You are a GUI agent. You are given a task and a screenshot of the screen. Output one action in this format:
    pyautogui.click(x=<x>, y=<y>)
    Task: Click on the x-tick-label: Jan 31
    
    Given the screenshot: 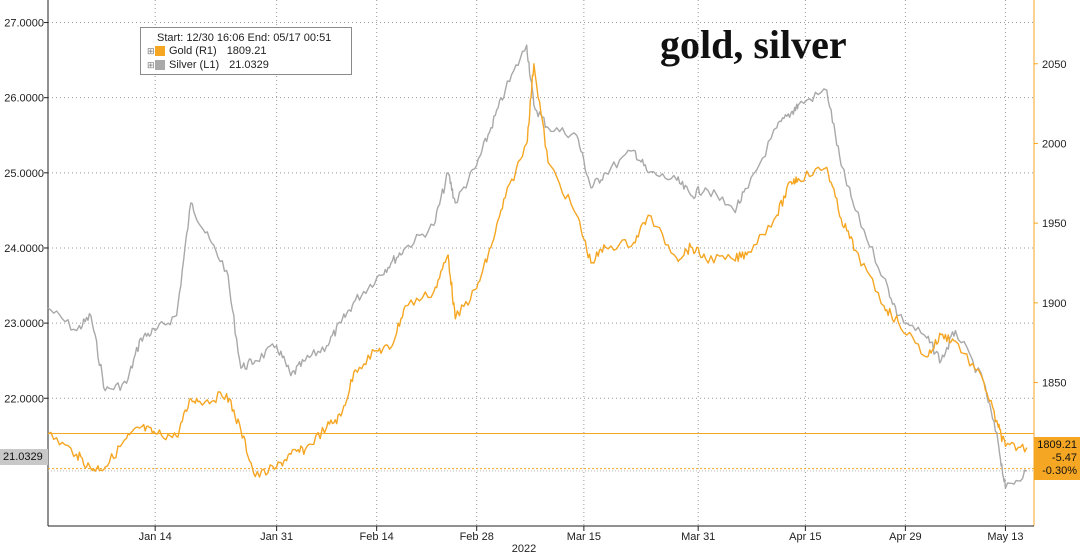 What is the action you would take?
    pyautogui.click(x=276, y=537)
    